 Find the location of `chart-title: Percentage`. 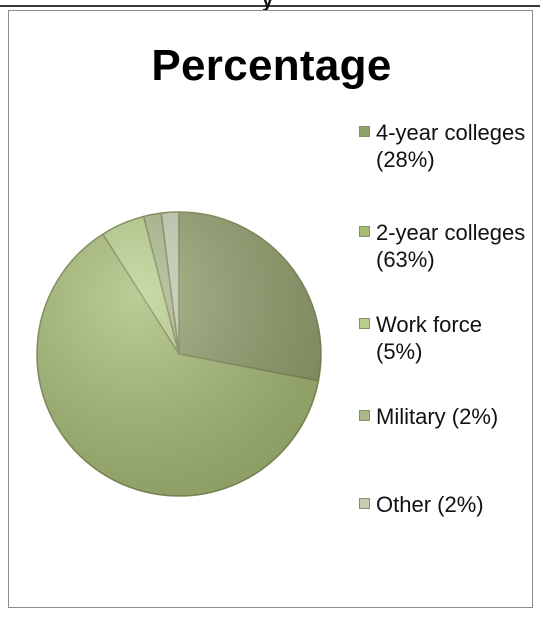

chart-title: Percentage is located at coordinates (271, 65).